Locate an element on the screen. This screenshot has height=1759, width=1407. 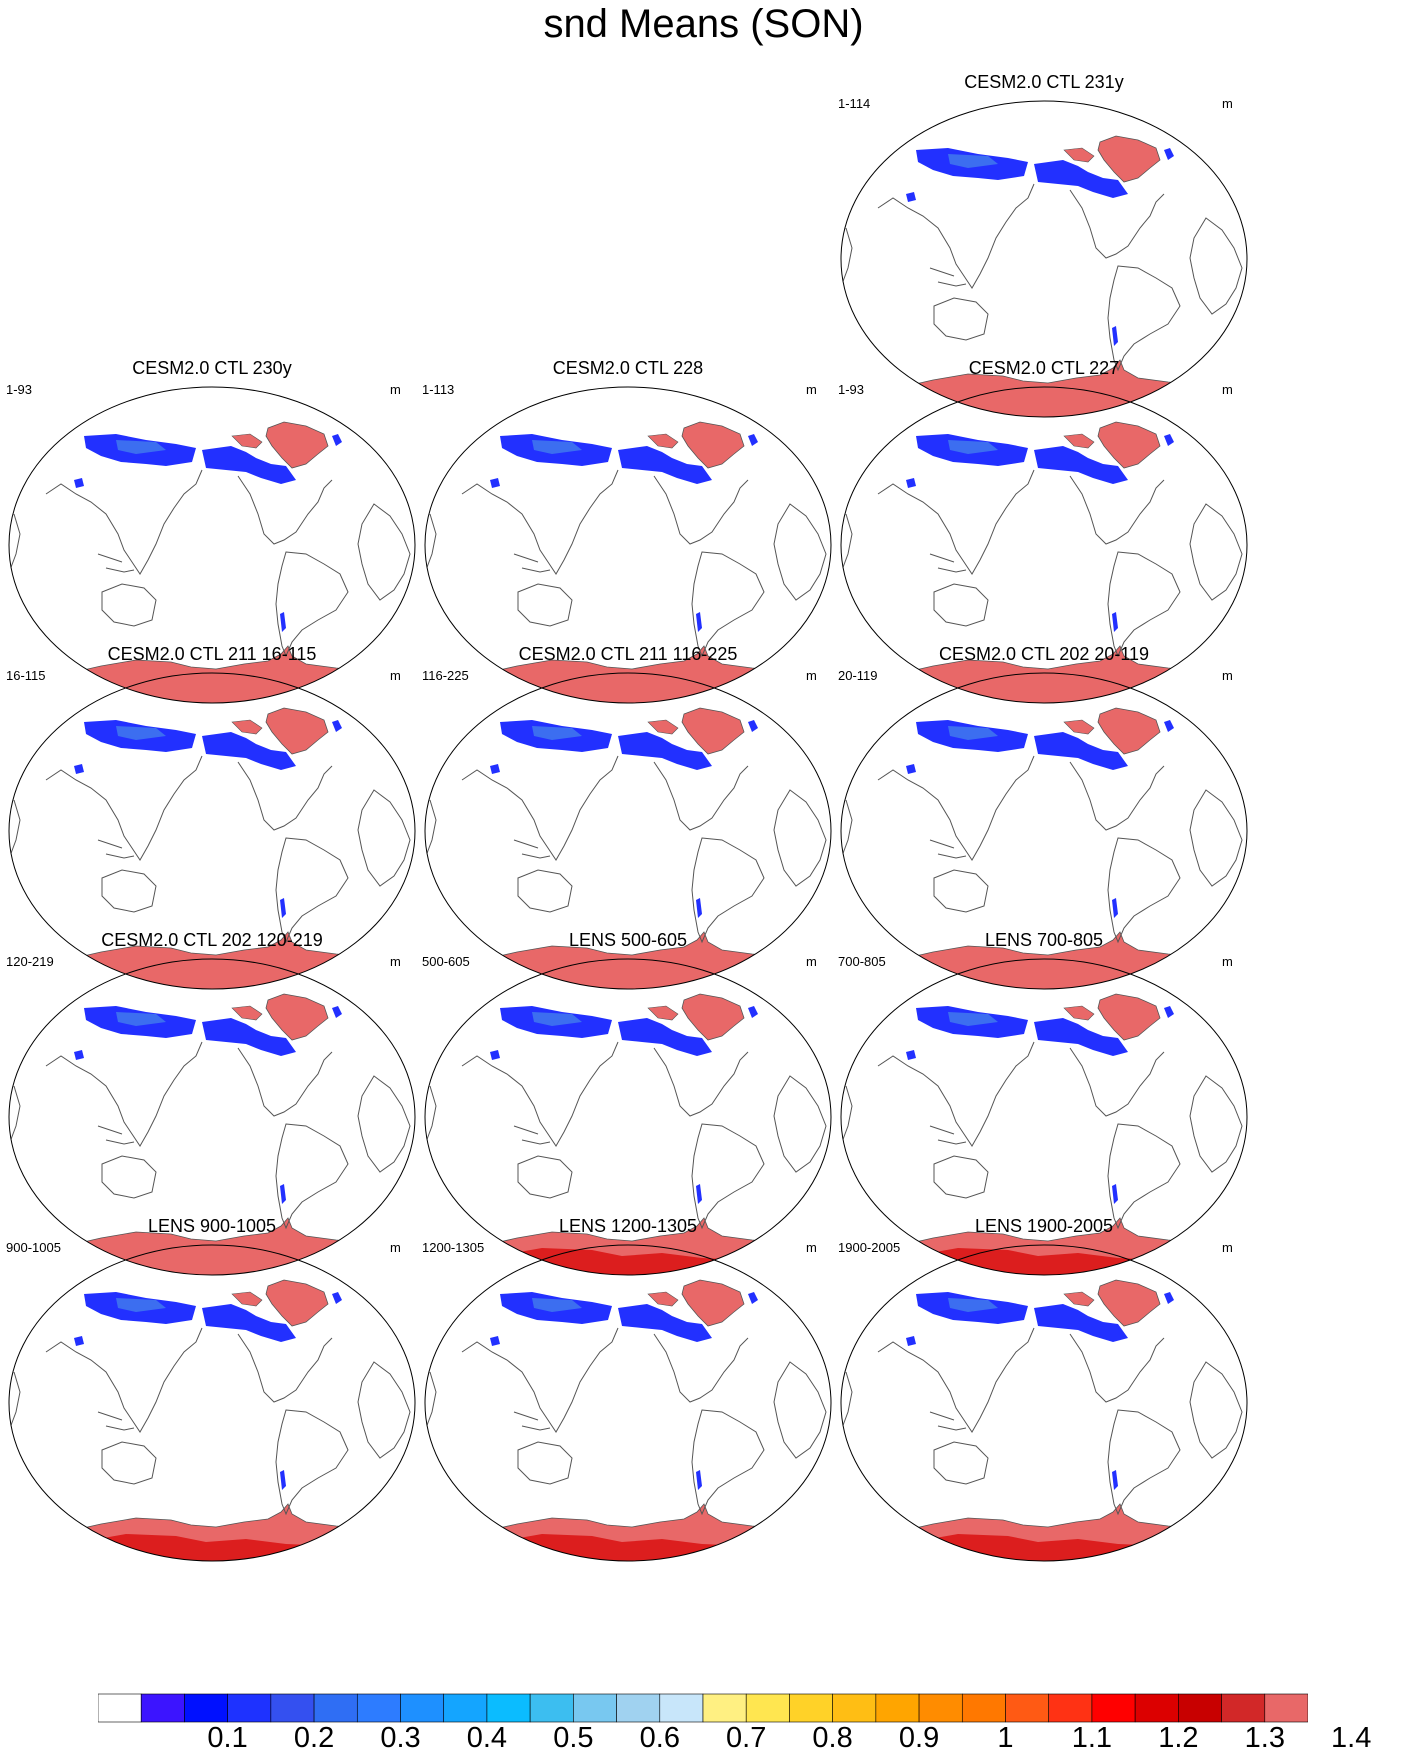
panel-title: LENS 1900-2005 is located at coordinates (1044, 1226).